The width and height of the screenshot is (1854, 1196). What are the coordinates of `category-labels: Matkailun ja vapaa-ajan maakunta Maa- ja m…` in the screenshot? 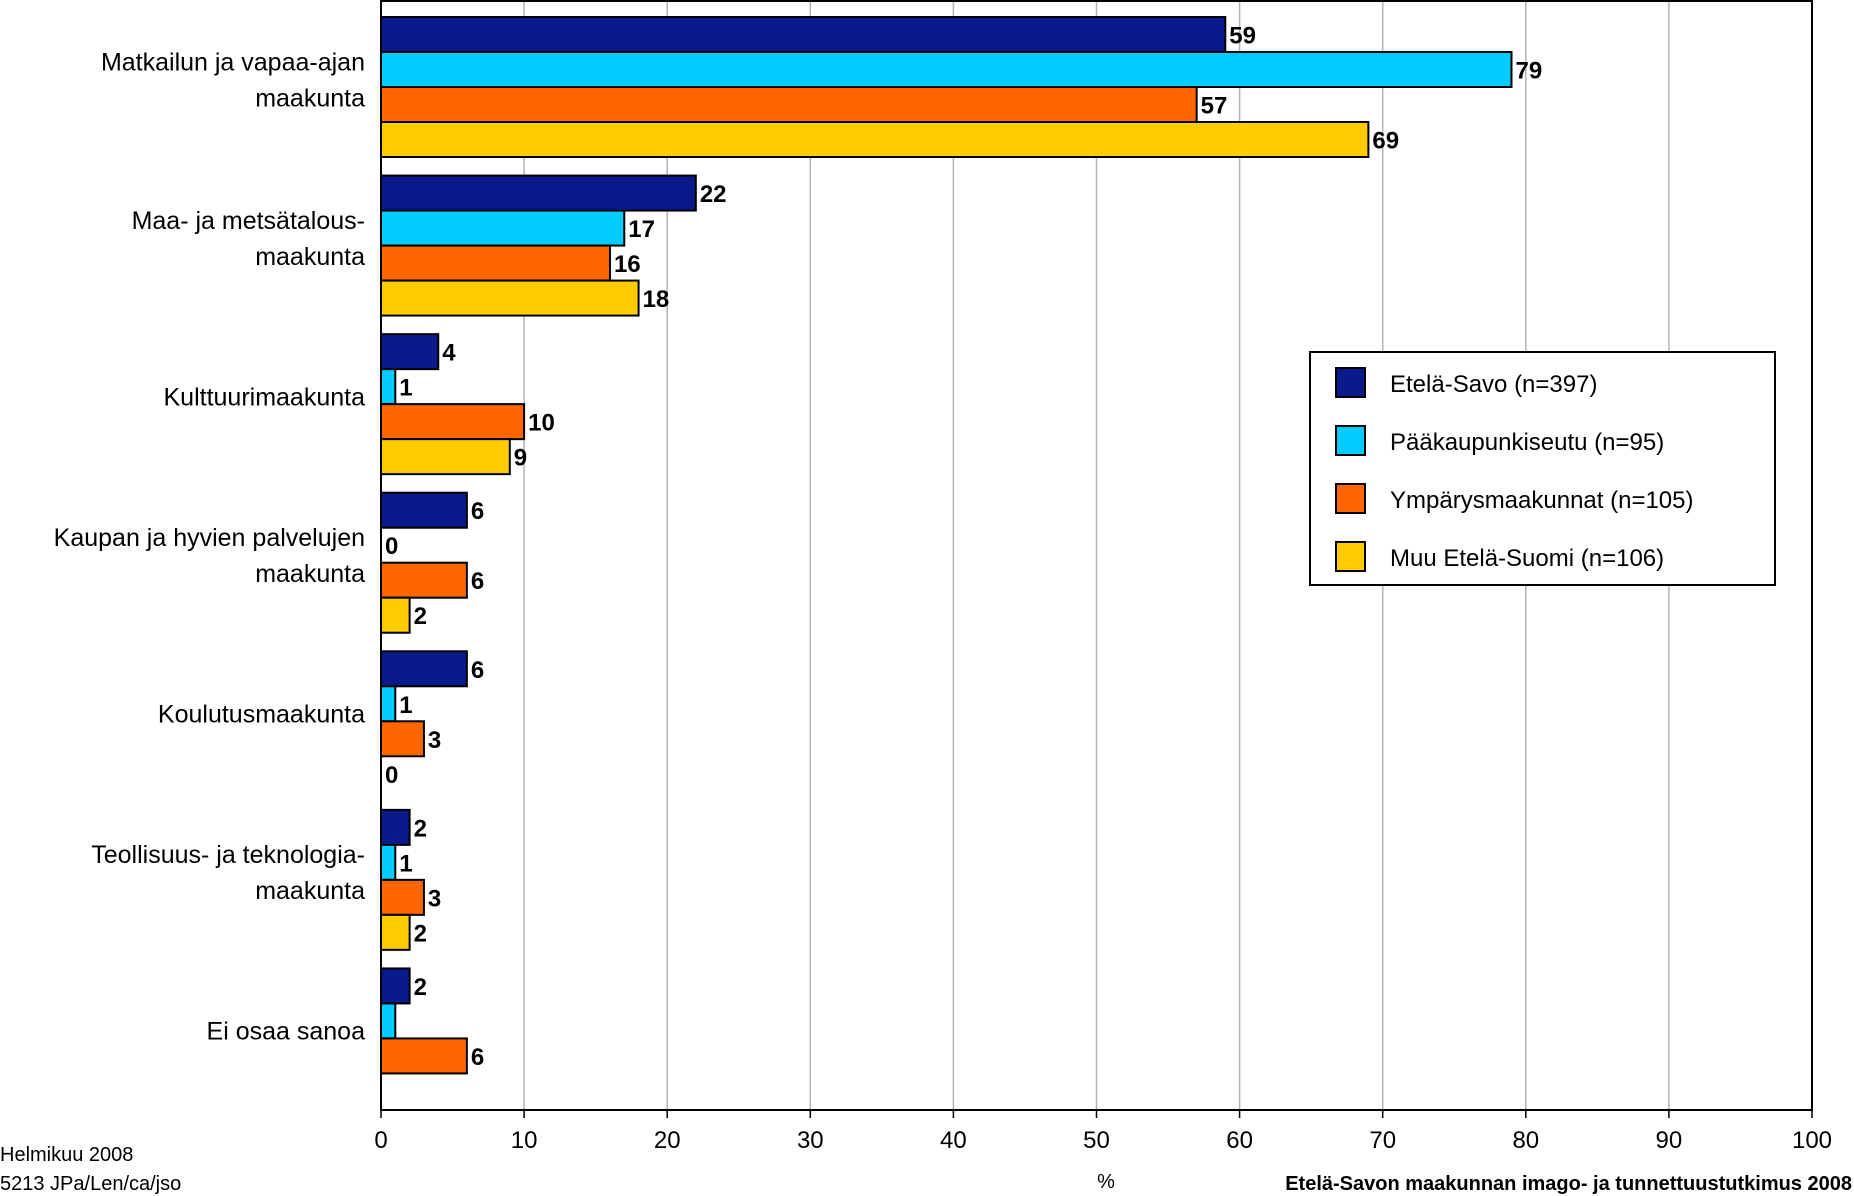 It's located at (209, 546).